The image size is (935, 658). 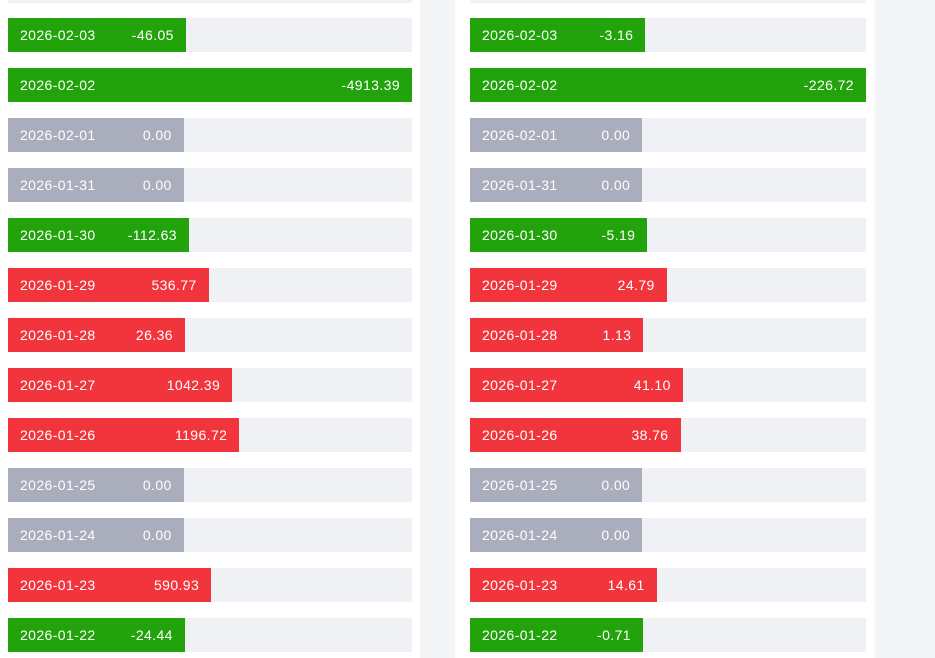 What do you see at coordinates (568, 285) in the screenshot?
I see `bar-fill: 2026-01-29 24.79` at bounding box center [568, 285].